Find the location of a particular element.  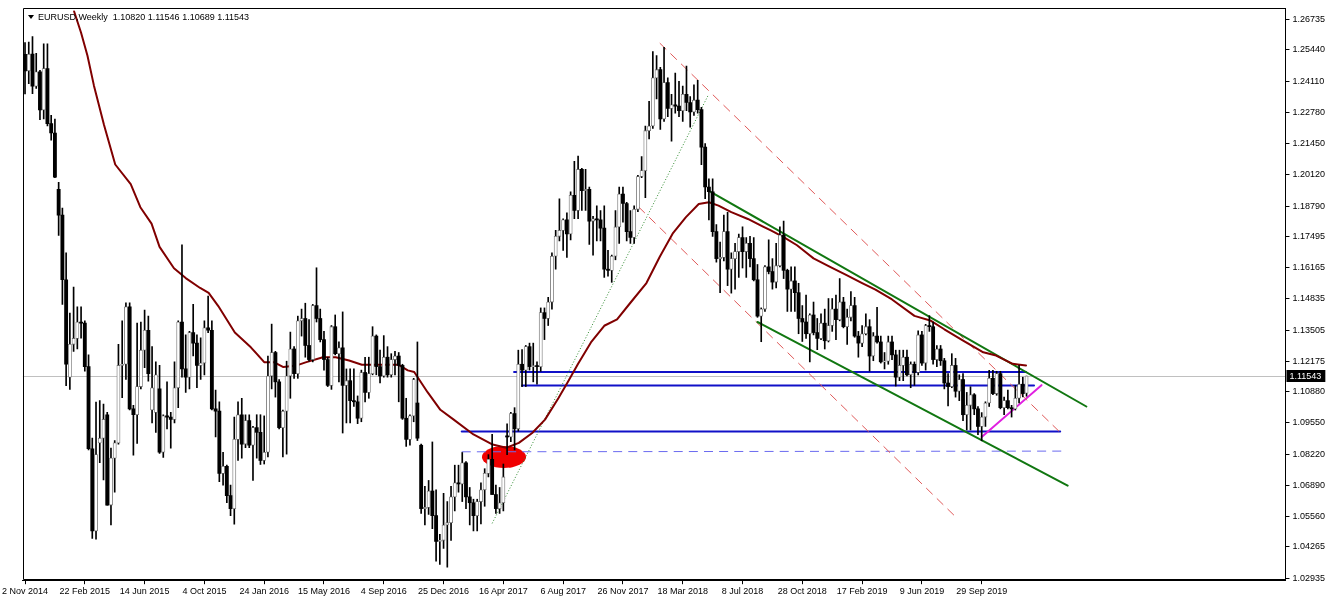

x-tick-label: 26 Nov 2017 is located at coordinates (623, 591).